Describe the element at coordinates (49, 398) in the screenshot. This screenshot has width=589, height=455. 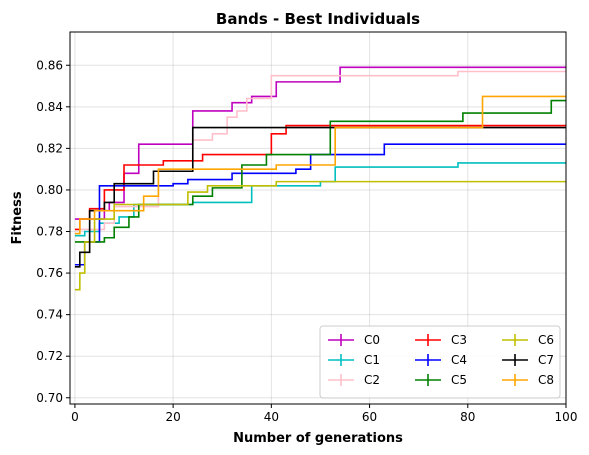
I see `y-tick-label: 0.70` at that location.